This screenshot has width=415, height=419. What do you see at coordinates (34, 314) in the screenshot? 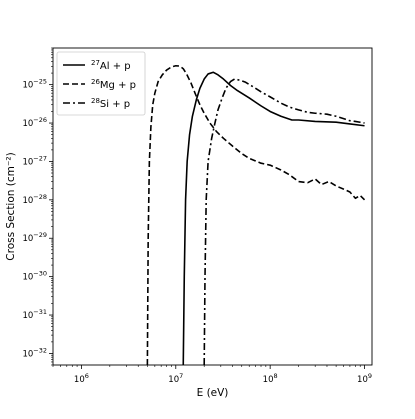
I see `y-tick-label-2: 10−31` at bounding box center [34, 314].